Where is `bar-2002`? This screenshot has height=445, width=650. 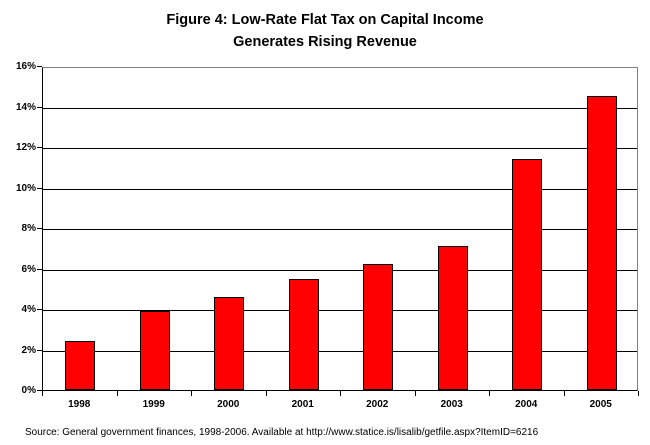 bar-2002 is located at coordinates (378, 327).